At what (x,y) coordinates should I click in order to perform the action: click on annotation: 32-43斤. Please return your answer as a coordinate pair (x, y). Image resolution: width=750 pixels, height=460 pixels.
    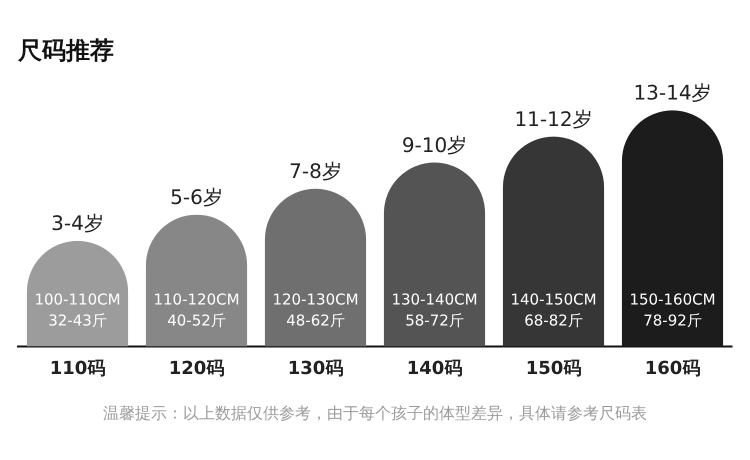
    Looking at the image, I should click on (77, 320).